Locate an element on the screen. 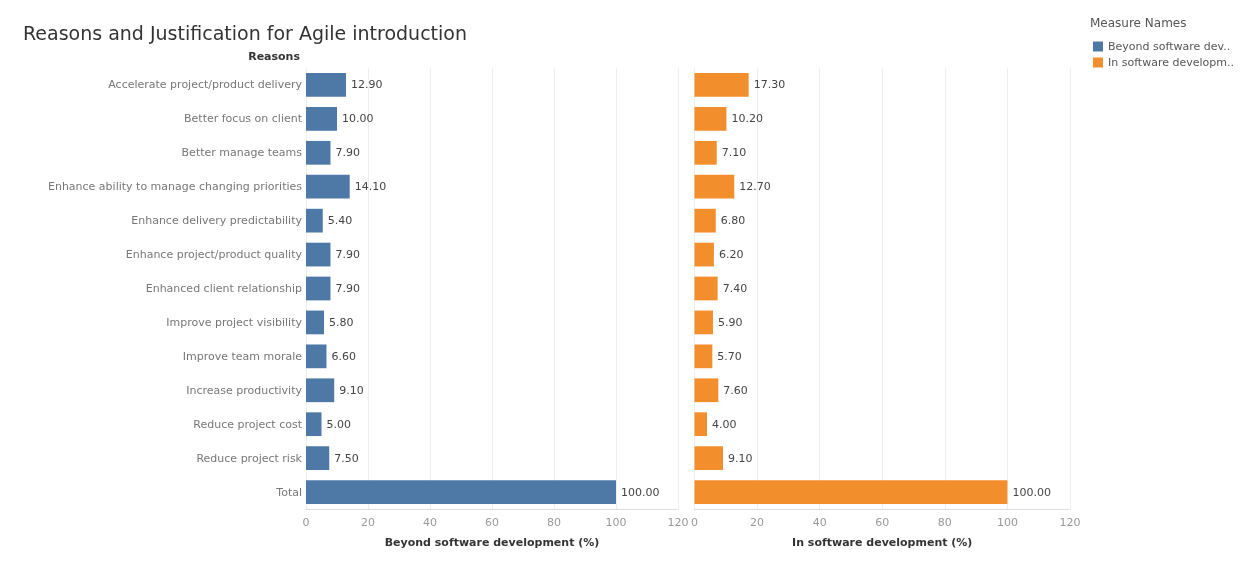 The image size is (1241, 563). data-label: 6.60 is located at coordinates (343, 356).